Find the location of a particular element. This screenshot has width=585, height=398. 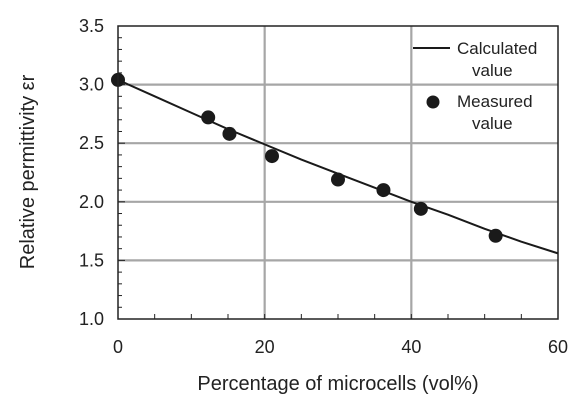

legend-marker-swatch is located at coordinates (433, 102).